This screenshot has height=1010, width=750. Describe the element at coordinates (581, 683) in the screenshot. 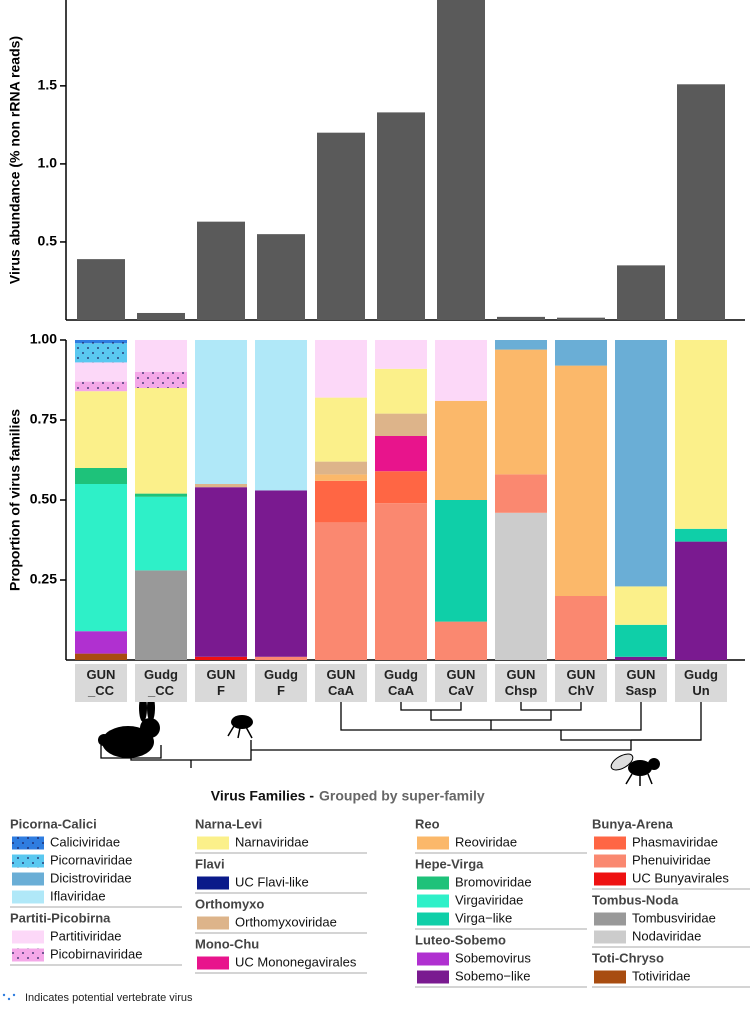

I see `x-tick-label: GUN ChV` at that location.